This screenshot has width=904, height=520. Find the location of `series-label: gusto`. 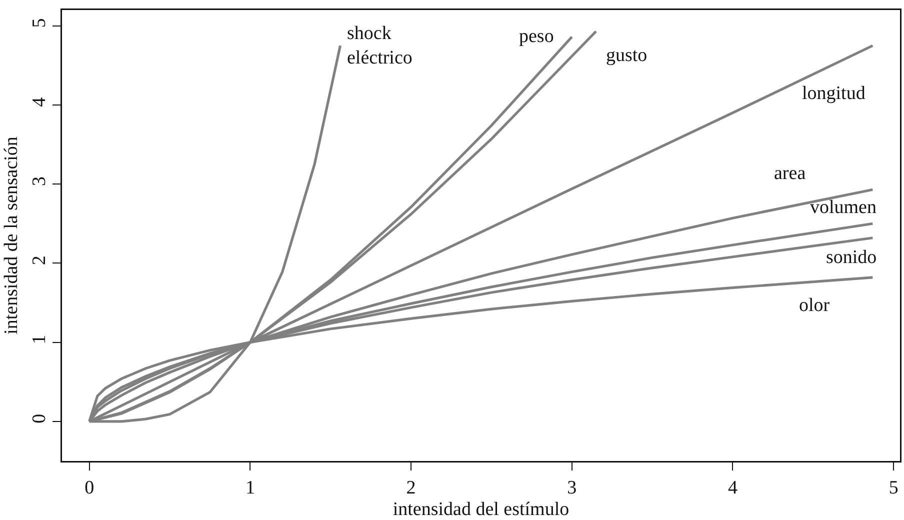

series-label: gusto is located at coordinates (627, 55).